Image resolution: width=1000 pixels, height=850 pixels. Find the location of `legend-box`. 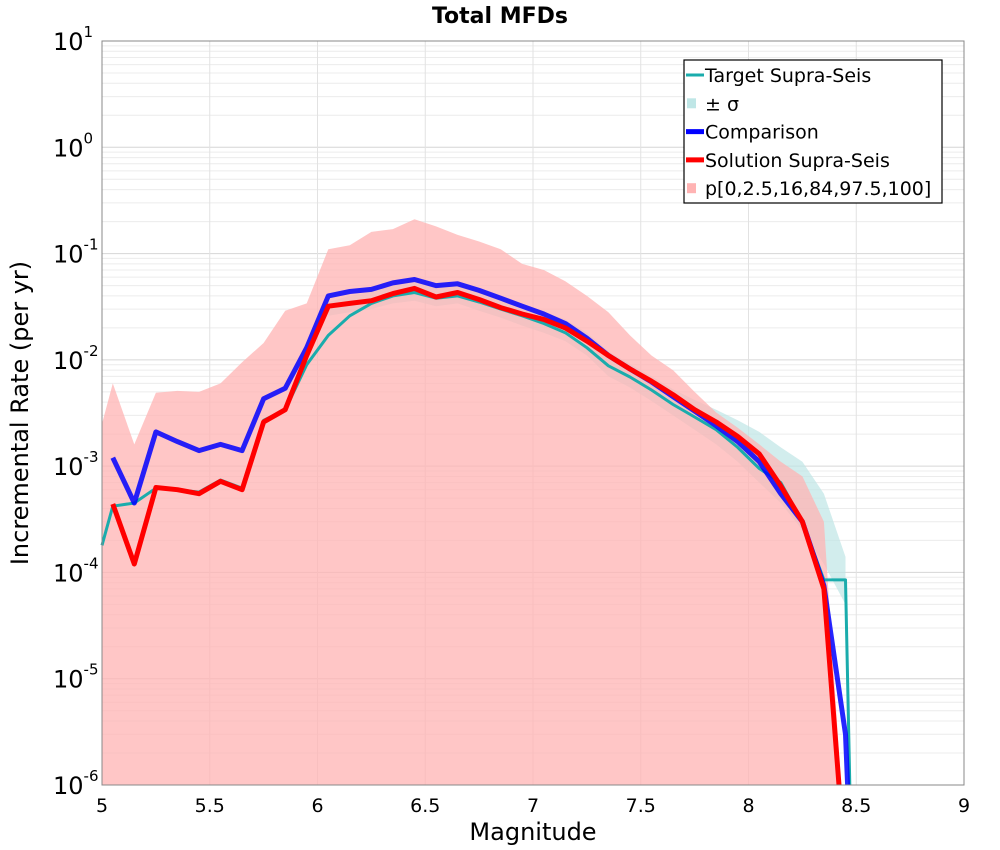

legend-box is located at coordinates (813, 131).